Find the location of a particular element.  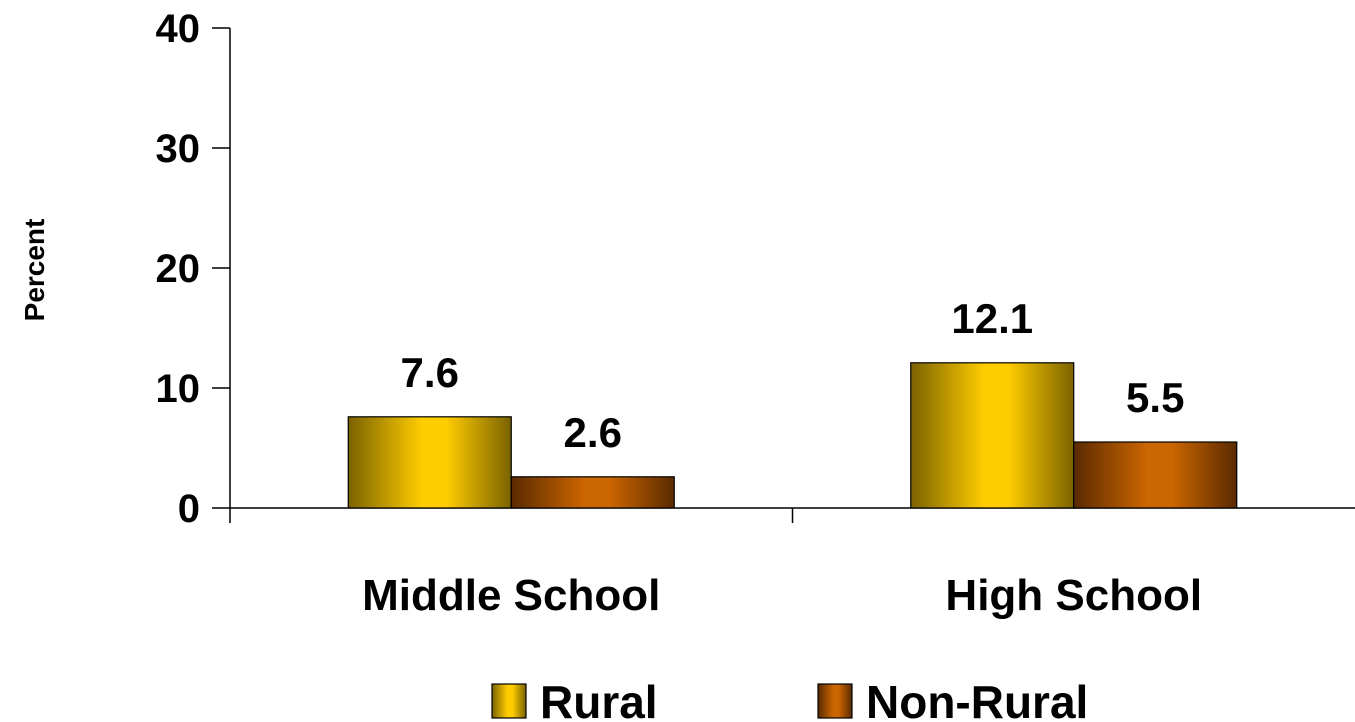

y-tick-label: 20 is located at coordinates (178, 269).